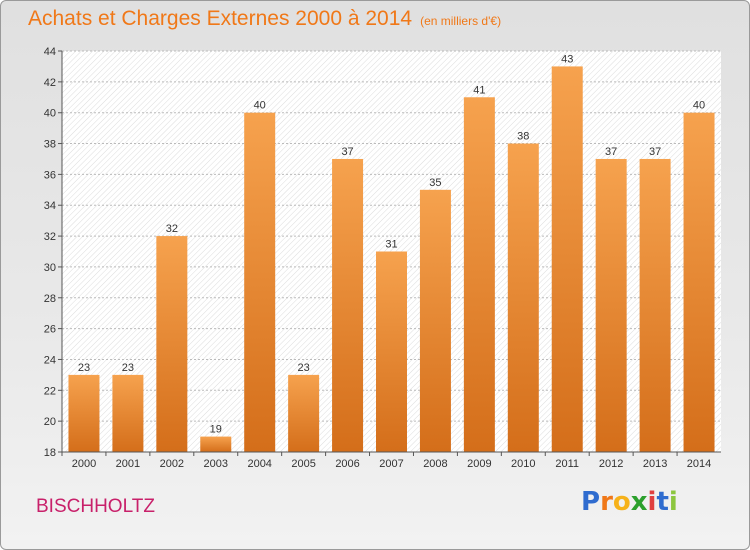  What do you see at coordinates (304, 413) in the screenshot?
I see `bar-2005` at bounding box center [304, 413].